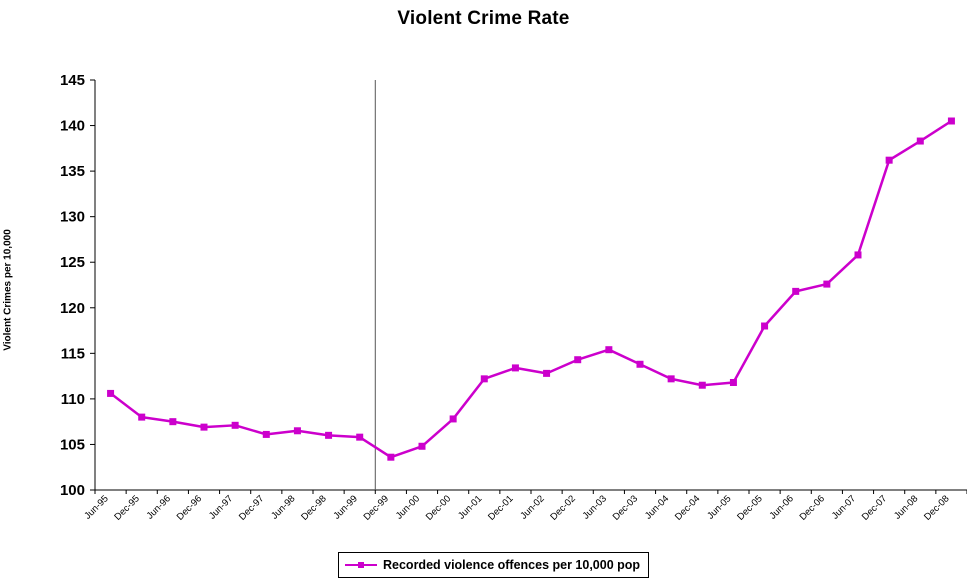 This screenshot has width=967, height=582. What do you see at coordinates (844, 507) in the screenshot?
I see `x-tick-label: Jun-07` at bounding box center [844, 507].